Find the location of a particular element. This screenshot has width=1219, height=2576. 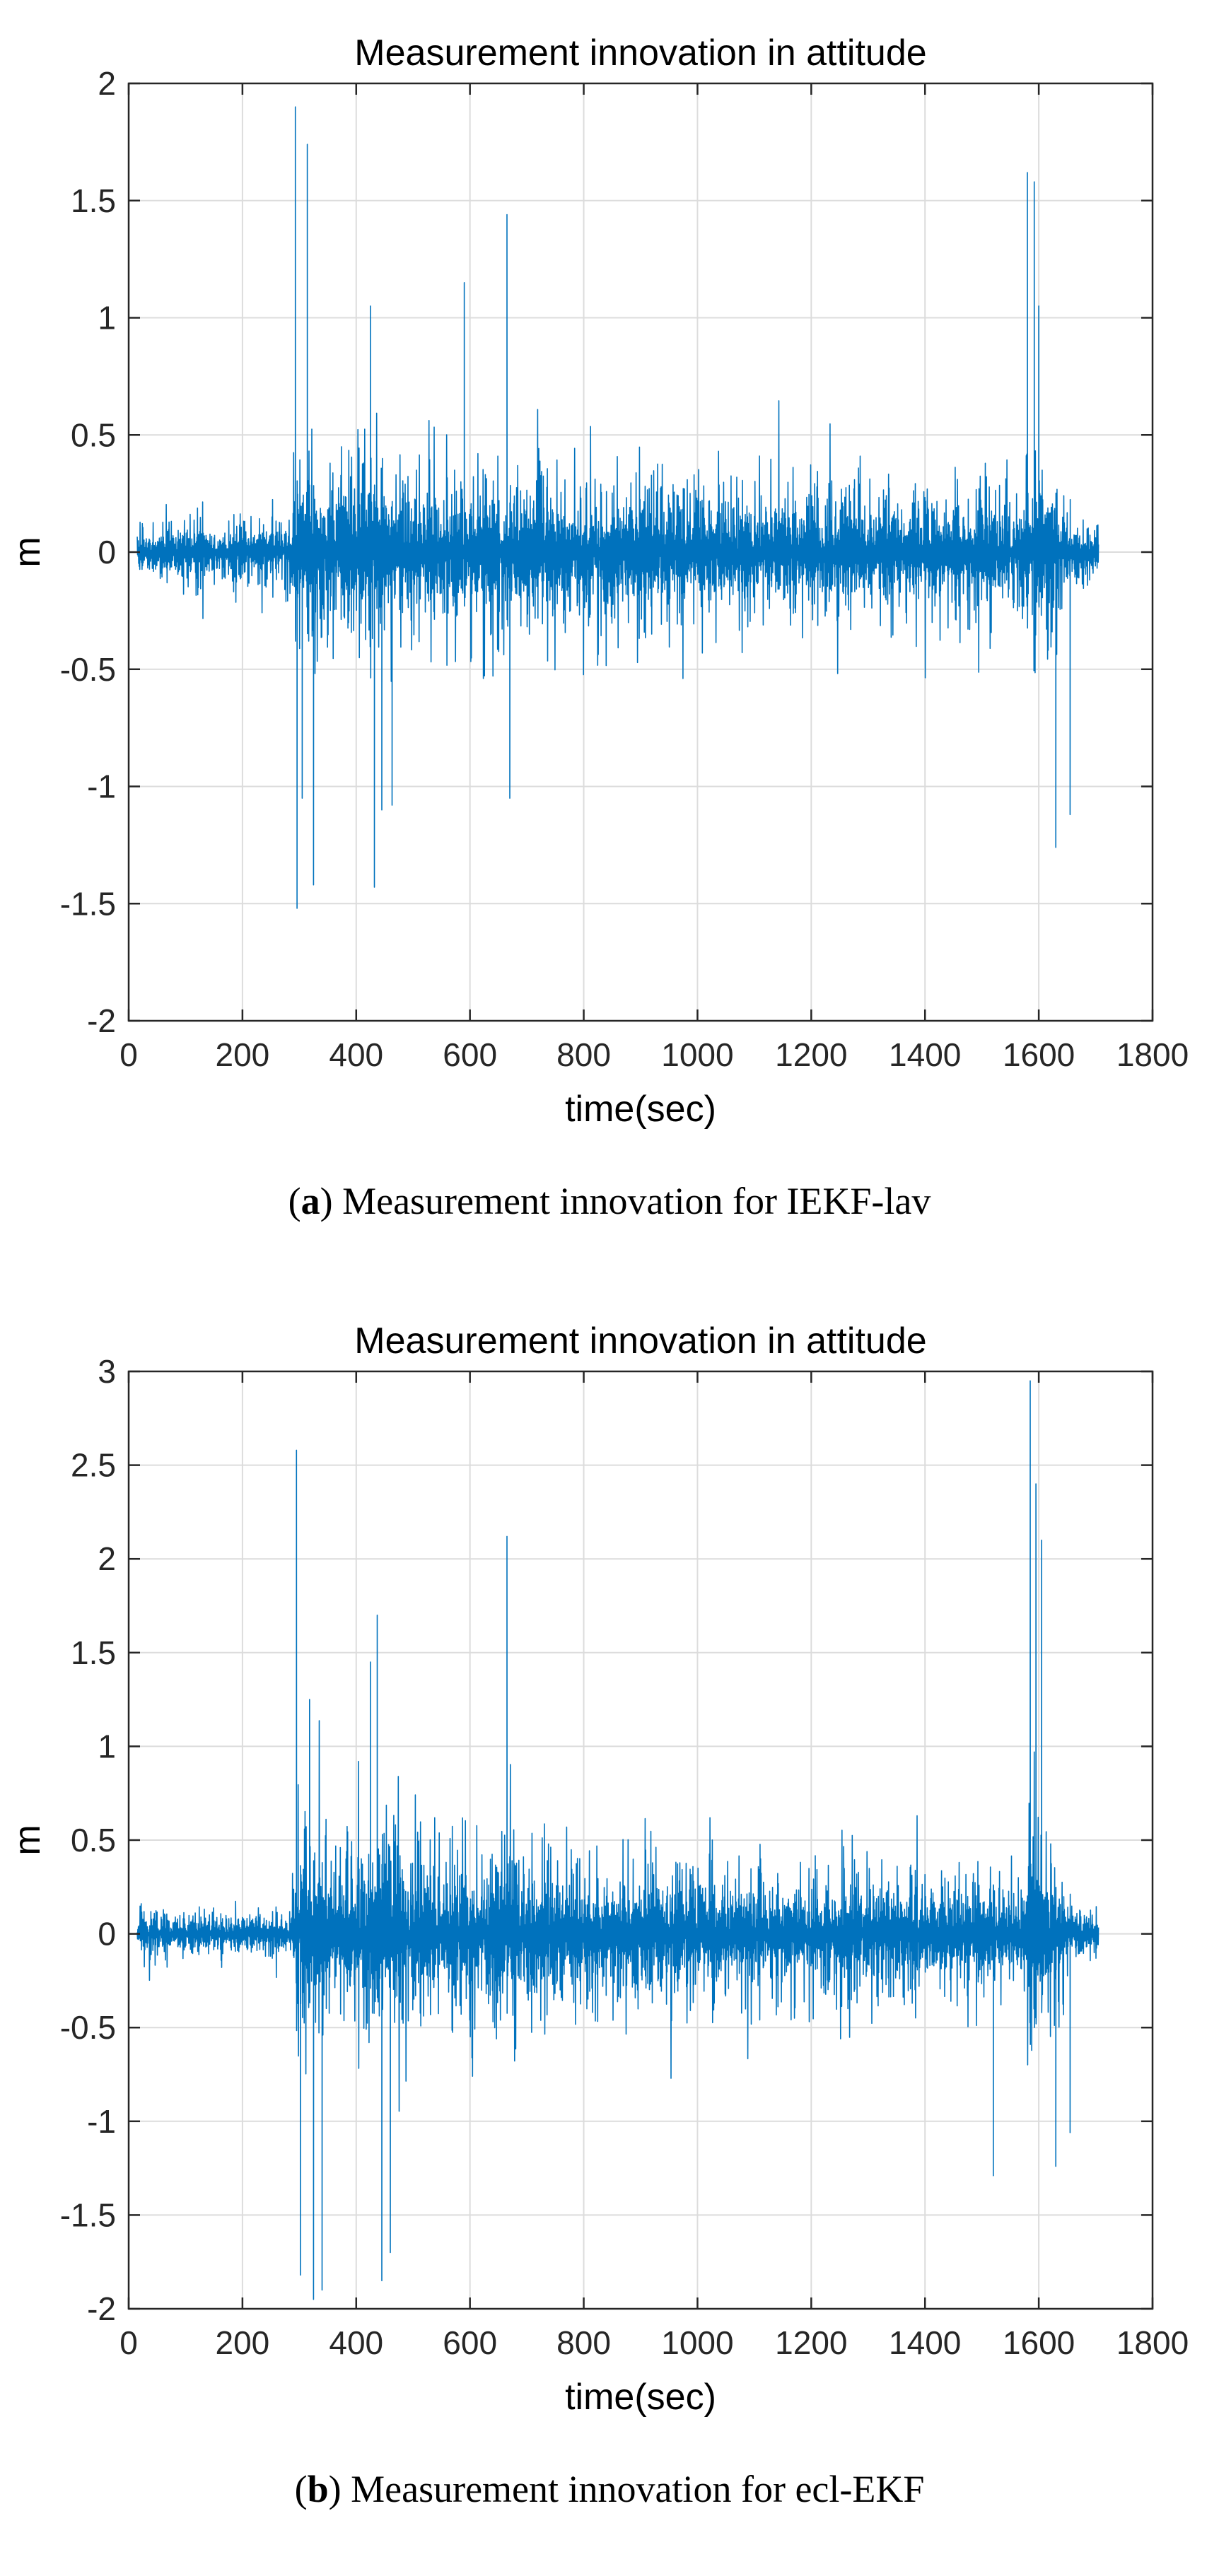

caption-b-label: b is located at coordinates (318, 2489).